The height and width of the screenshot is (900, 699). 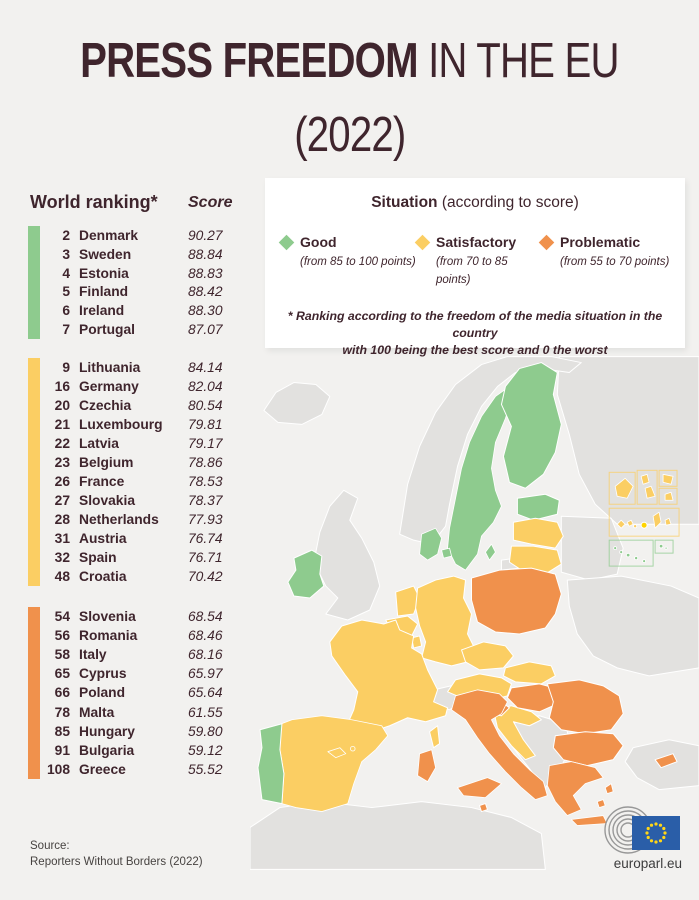 I want to click on country-name: France, so click(x=102, y=481).